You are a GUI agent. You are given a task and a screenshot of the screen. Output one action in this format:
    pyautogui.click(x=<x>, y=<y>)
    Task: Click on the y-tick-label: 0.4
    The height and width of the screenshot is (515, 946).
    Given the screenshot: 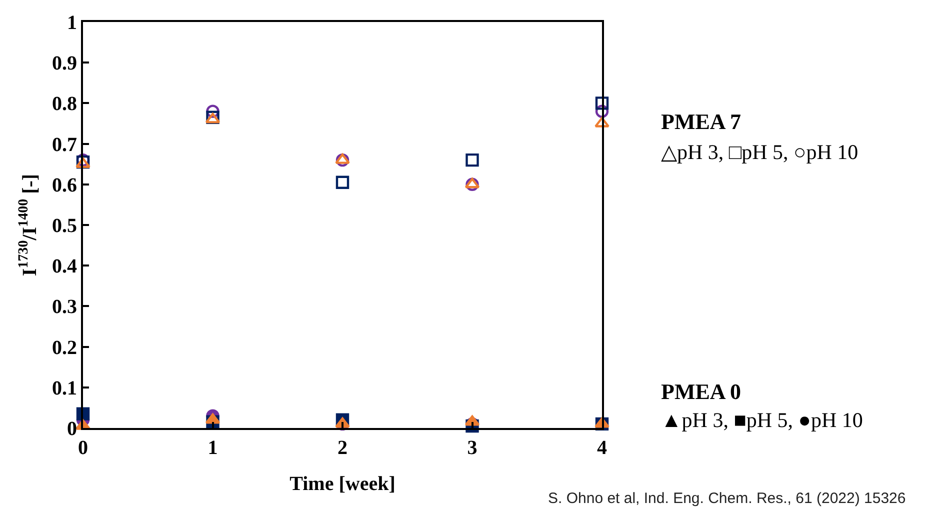 What is the action you would take?
    pyautogui.click(x=64, y=267)
    